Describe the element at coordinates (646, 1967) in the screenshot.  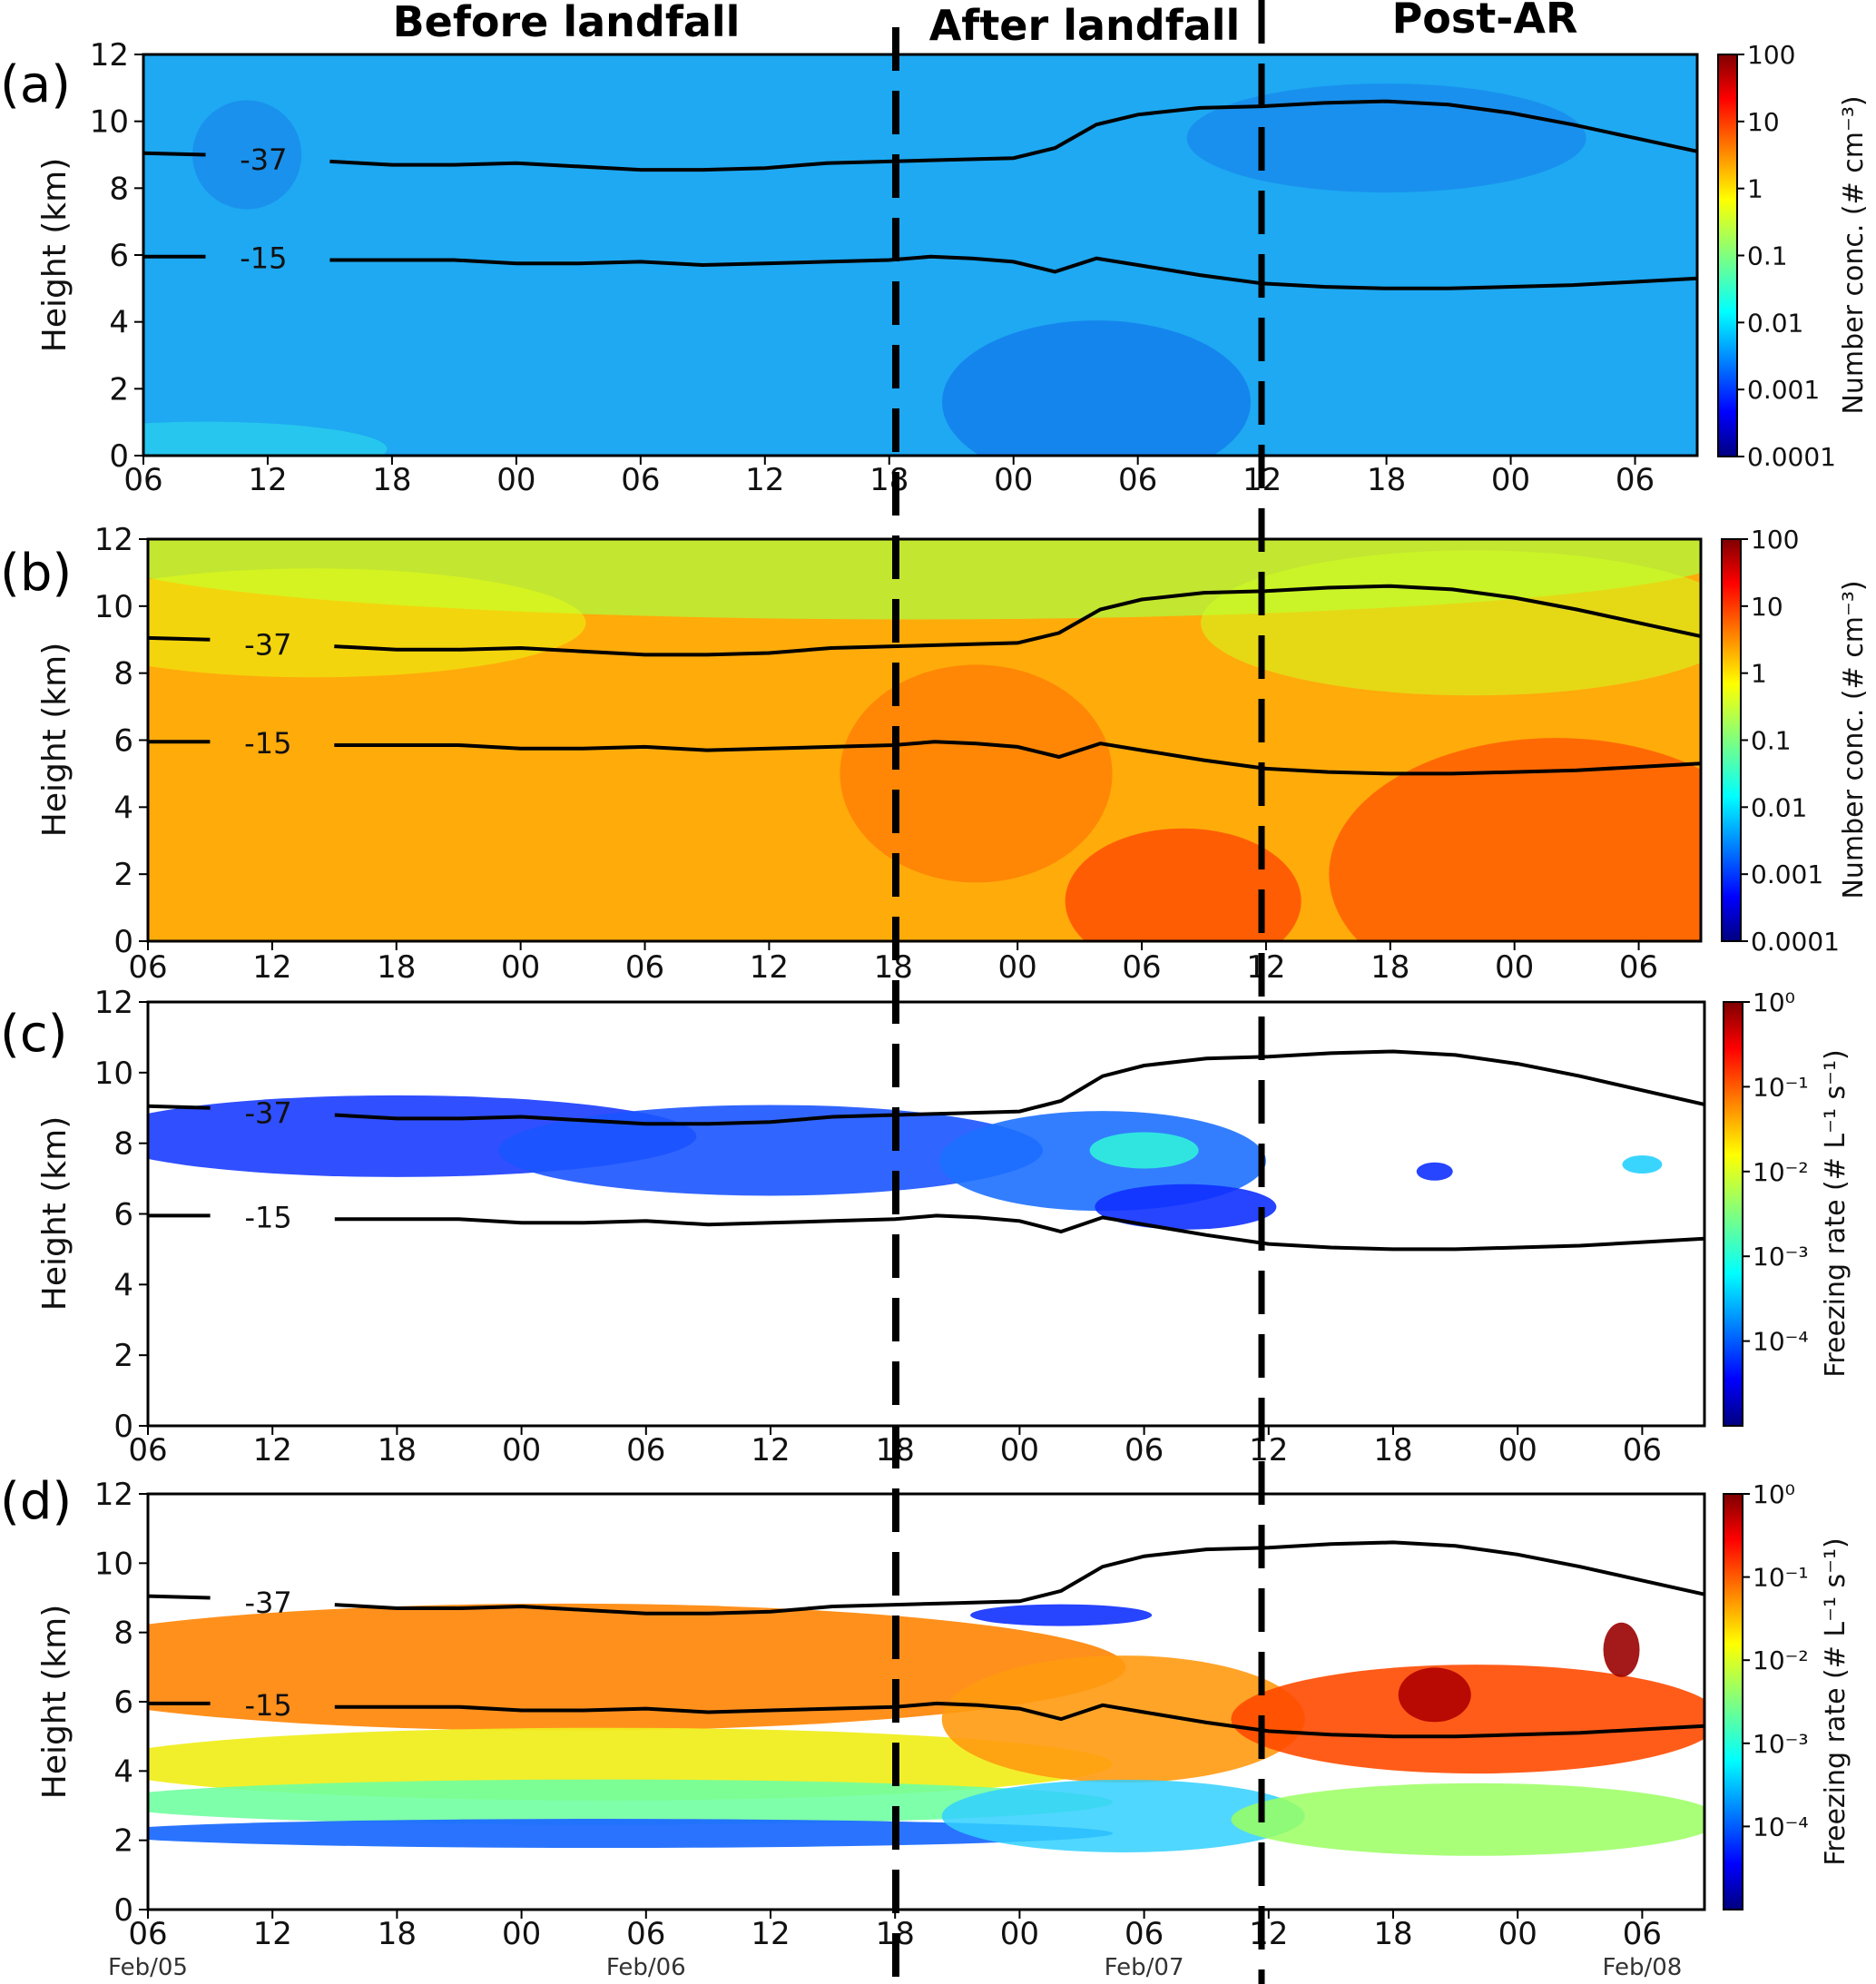
I see `date-label: Feb/06` at that location.